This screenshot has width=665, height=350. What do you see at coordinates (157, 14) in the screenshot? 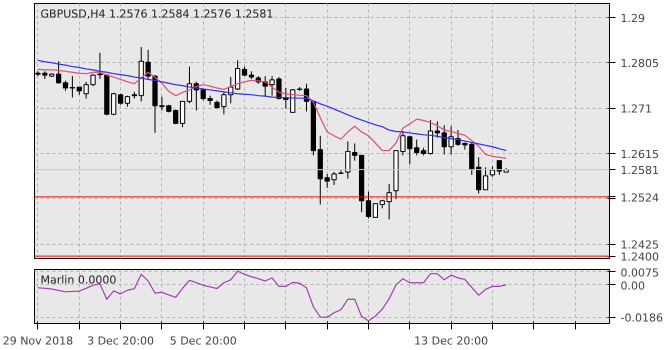
I see `chart-title: GBPUSD,H4 1.2576 1.2584 1.2576 1.2581` at bounding box center [157, 14].